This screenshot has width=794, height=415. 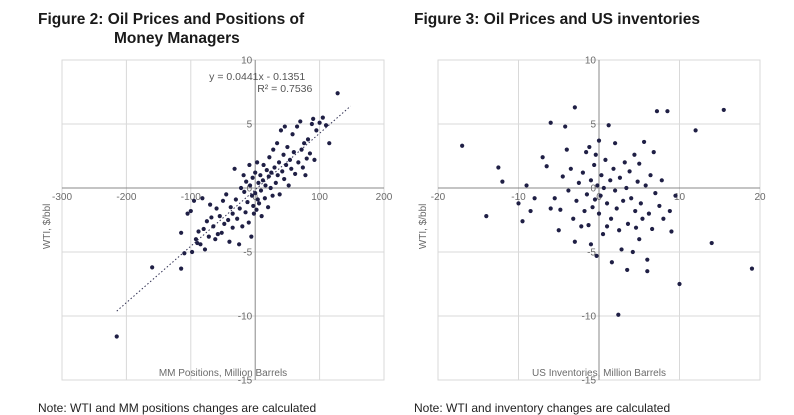 What do you see at coordinates (191, 197) in the screenshot?
I see `fig2-x-tick-label: -100` at bounding box center [191, 197].